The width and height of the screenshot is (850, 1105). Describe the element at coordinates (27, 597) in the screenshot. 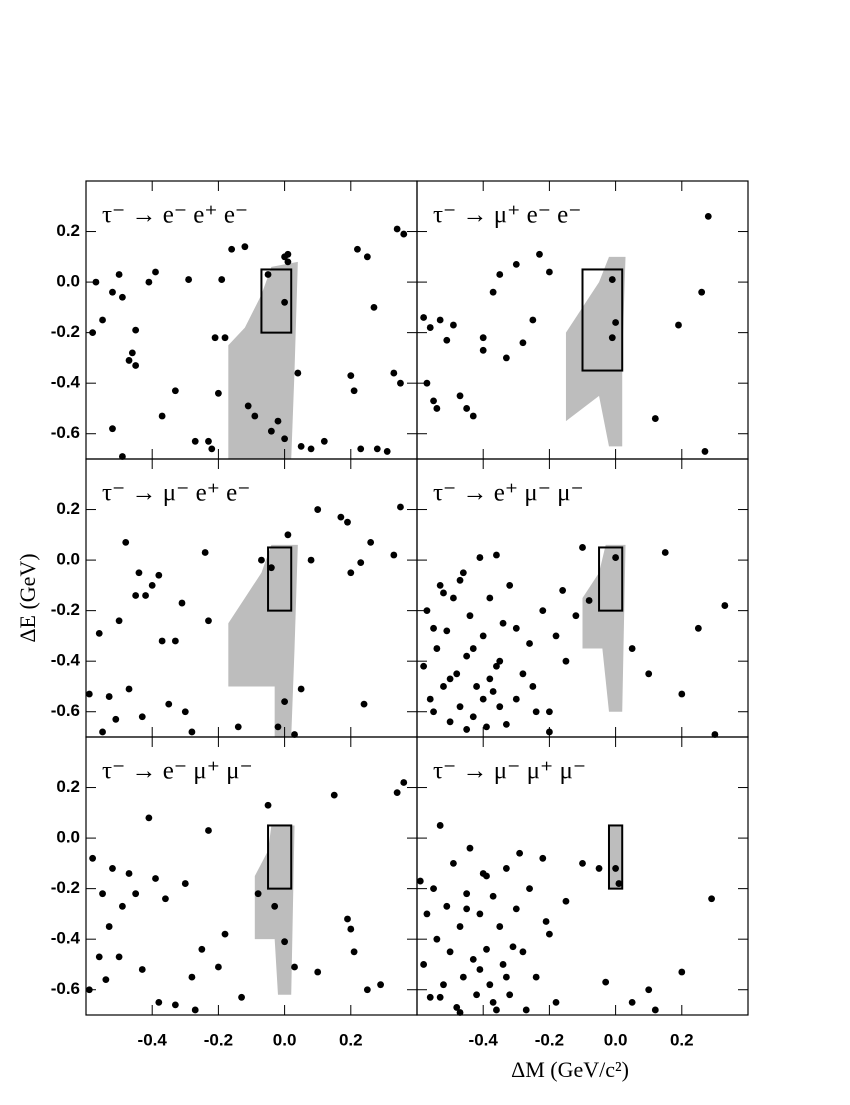

I see `y-axis-label: ΔE (GeV)` at that location.